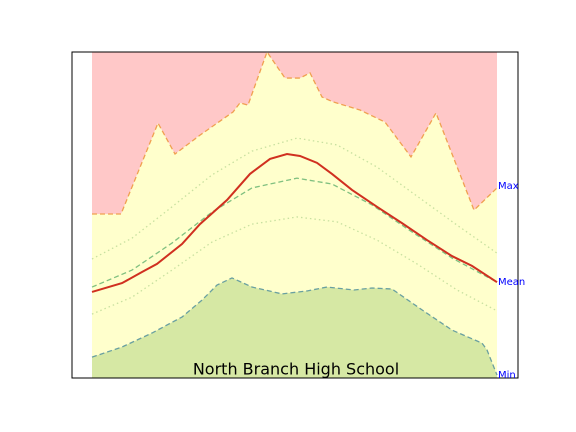 Image resolution: width=576 pixels, height=432 pixels. What do you see at coordinates (507, 375) in the screenshot?
I see `y2-tick-label: Min` at bounding box center [507, 375].